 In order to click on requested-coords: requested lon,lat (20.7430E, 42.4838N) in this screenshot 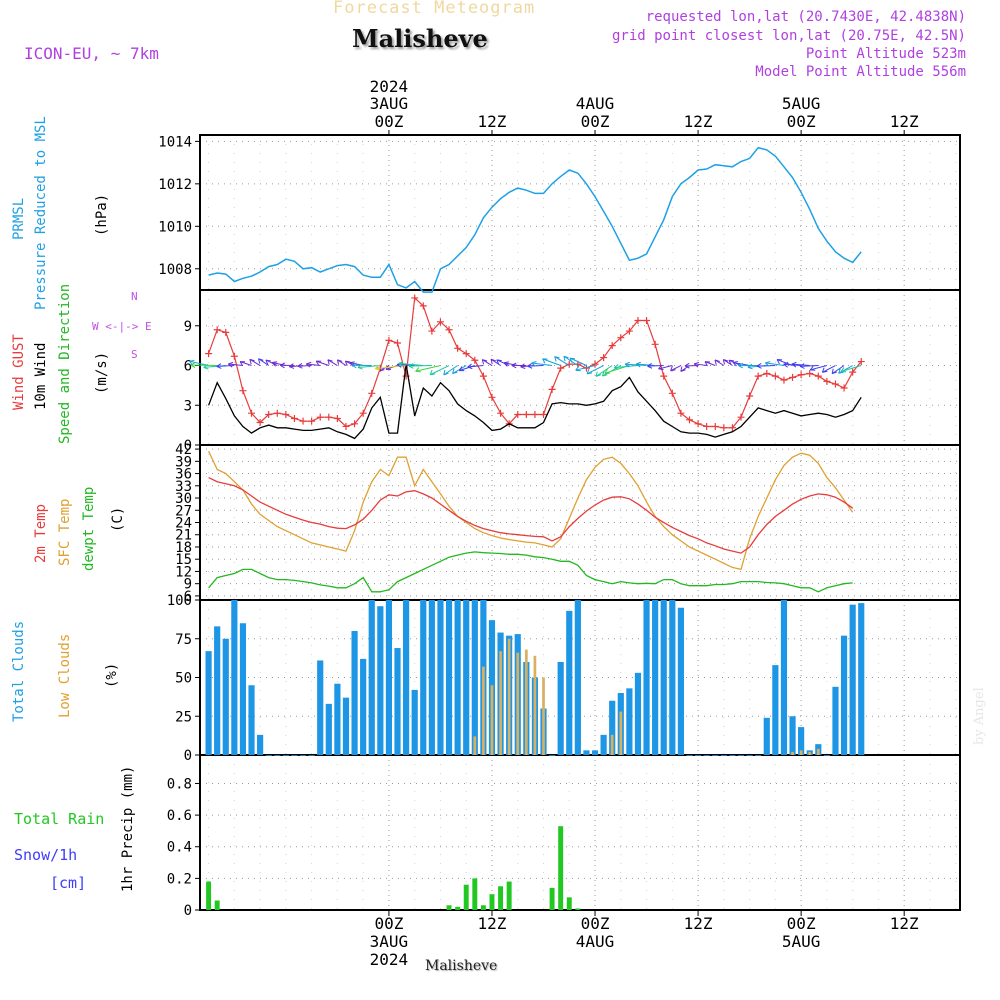, I will do `click(805, 17)`.